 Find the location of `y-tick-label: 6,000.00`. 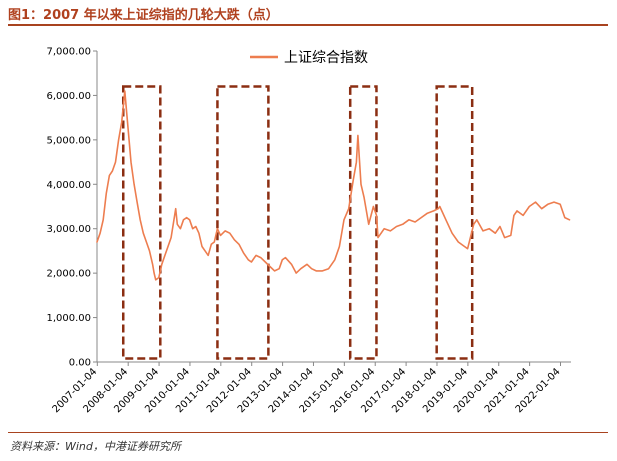

y-tick-label: 6,000.00 is located at coordinates (68, 96).